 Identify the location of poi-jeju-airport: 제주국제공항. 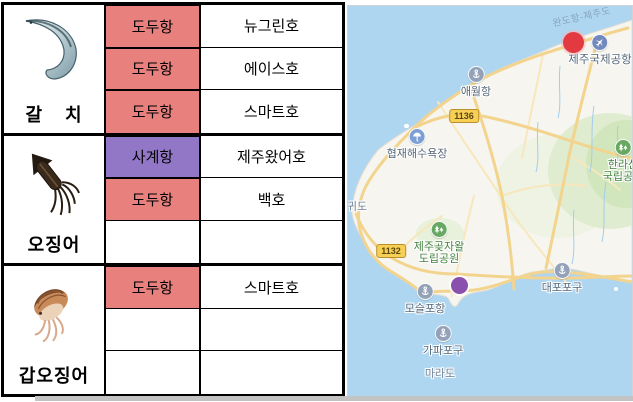
(600, 50).